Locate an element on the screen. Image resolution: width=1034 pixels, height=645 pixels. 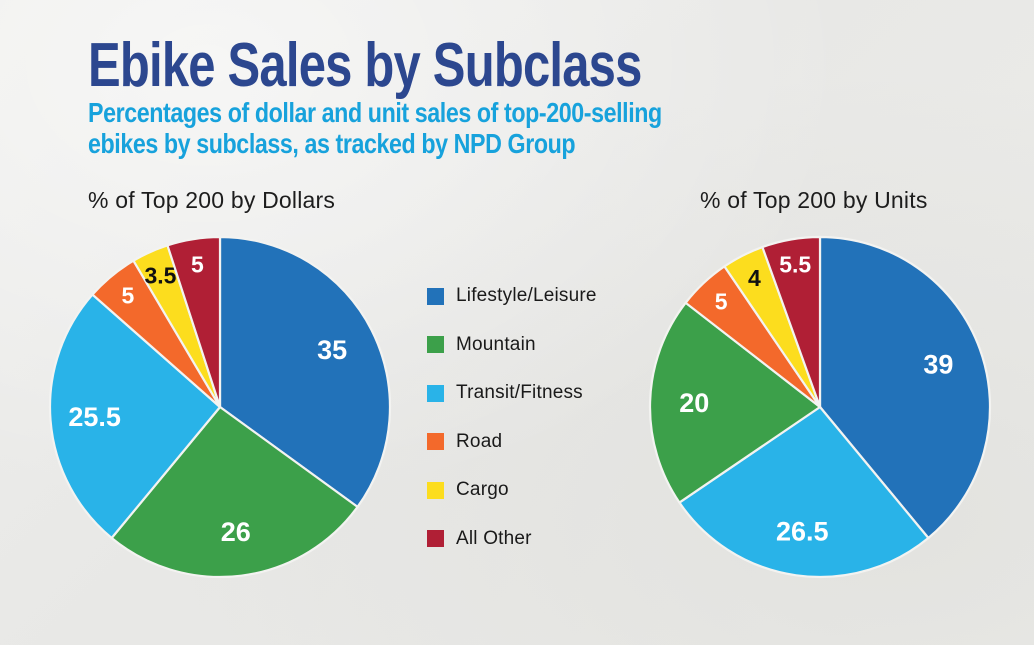
pie-slice-value: 26.5 is located at coordinates (802, 532).